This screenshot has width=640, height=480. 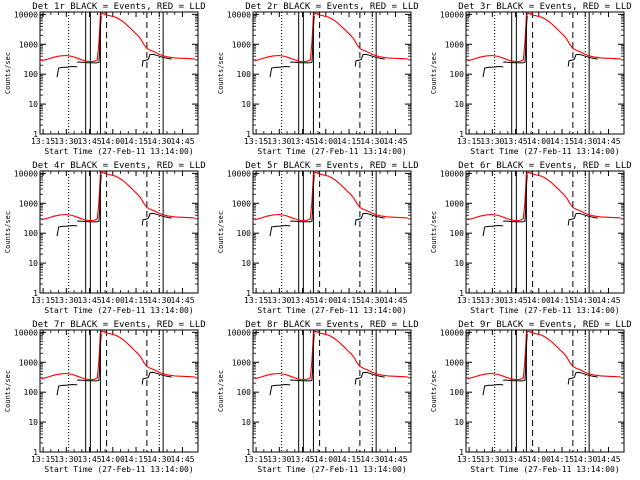 I want to click on panel-title: Det 2r BLACK = Events, RED = LLD, so click(x=331, y=7).